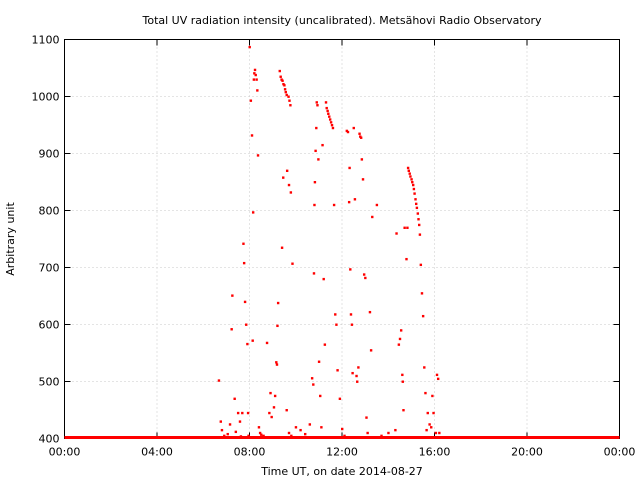 This screenshot has height=480, width=640. What do you see at coordinates (250, 452) in the screenshot?
I see `x-tick-label: 08:00` at bounding box center [250, 452].